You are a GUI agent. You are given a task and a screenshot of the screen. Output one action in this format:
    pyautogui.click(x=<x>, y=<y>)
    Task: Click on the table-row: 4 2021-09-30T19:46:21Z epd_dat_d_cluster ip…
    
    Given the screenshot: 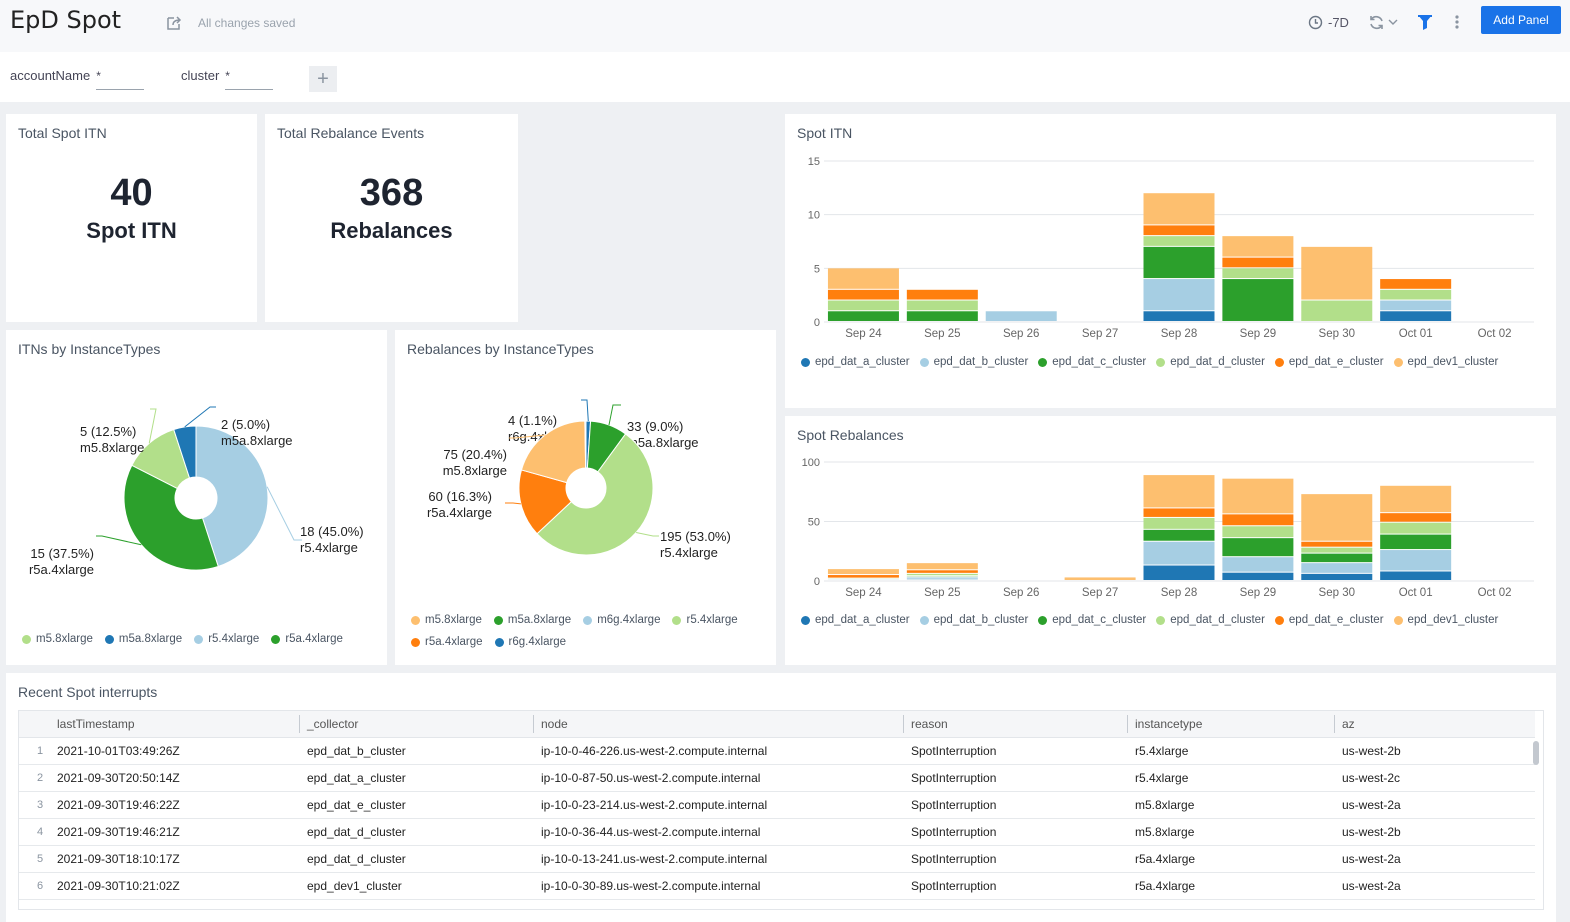 What is the action you would take?
    pyautogui.click(x=777, y=832)
    